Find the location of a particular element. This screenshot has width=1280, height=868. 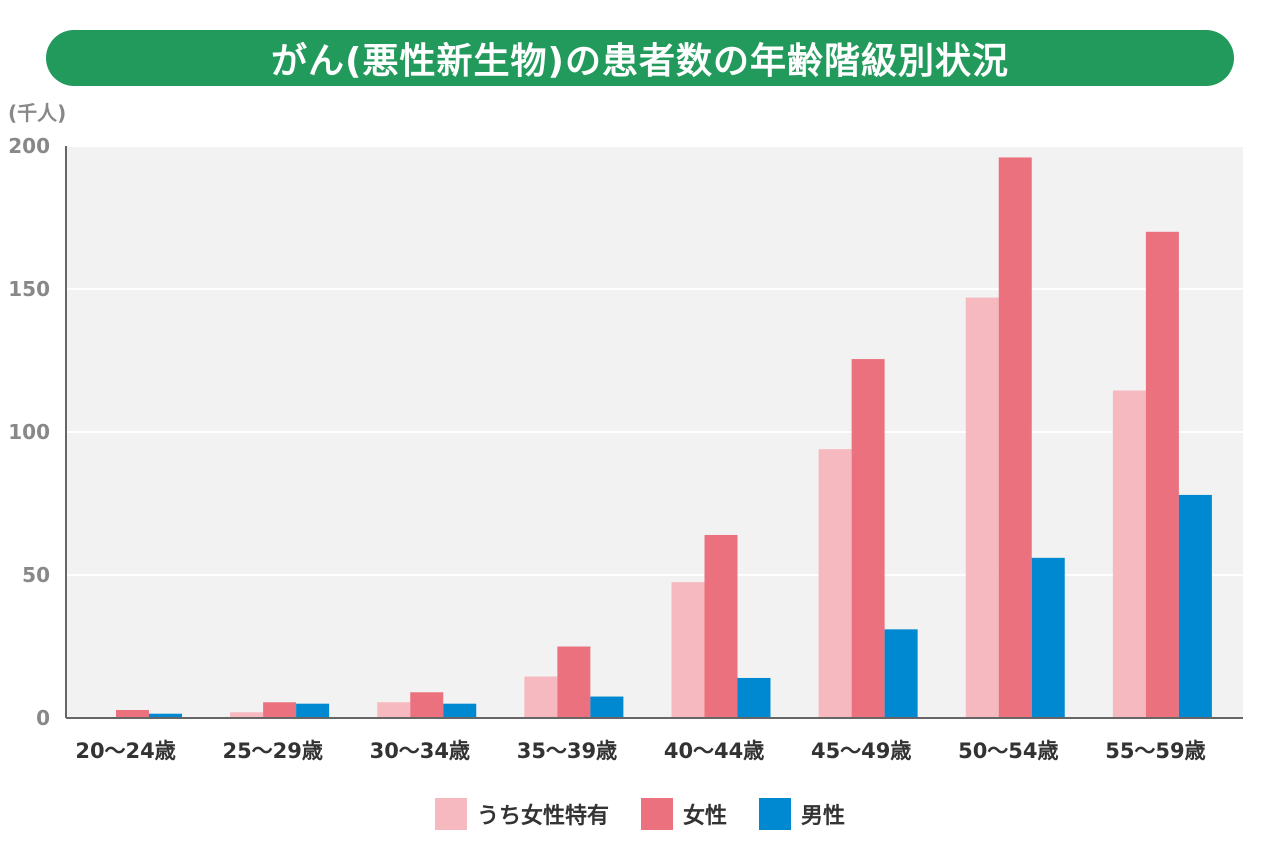

x-tick-label: 40〜44歳 is located at coordinates (714, 751).